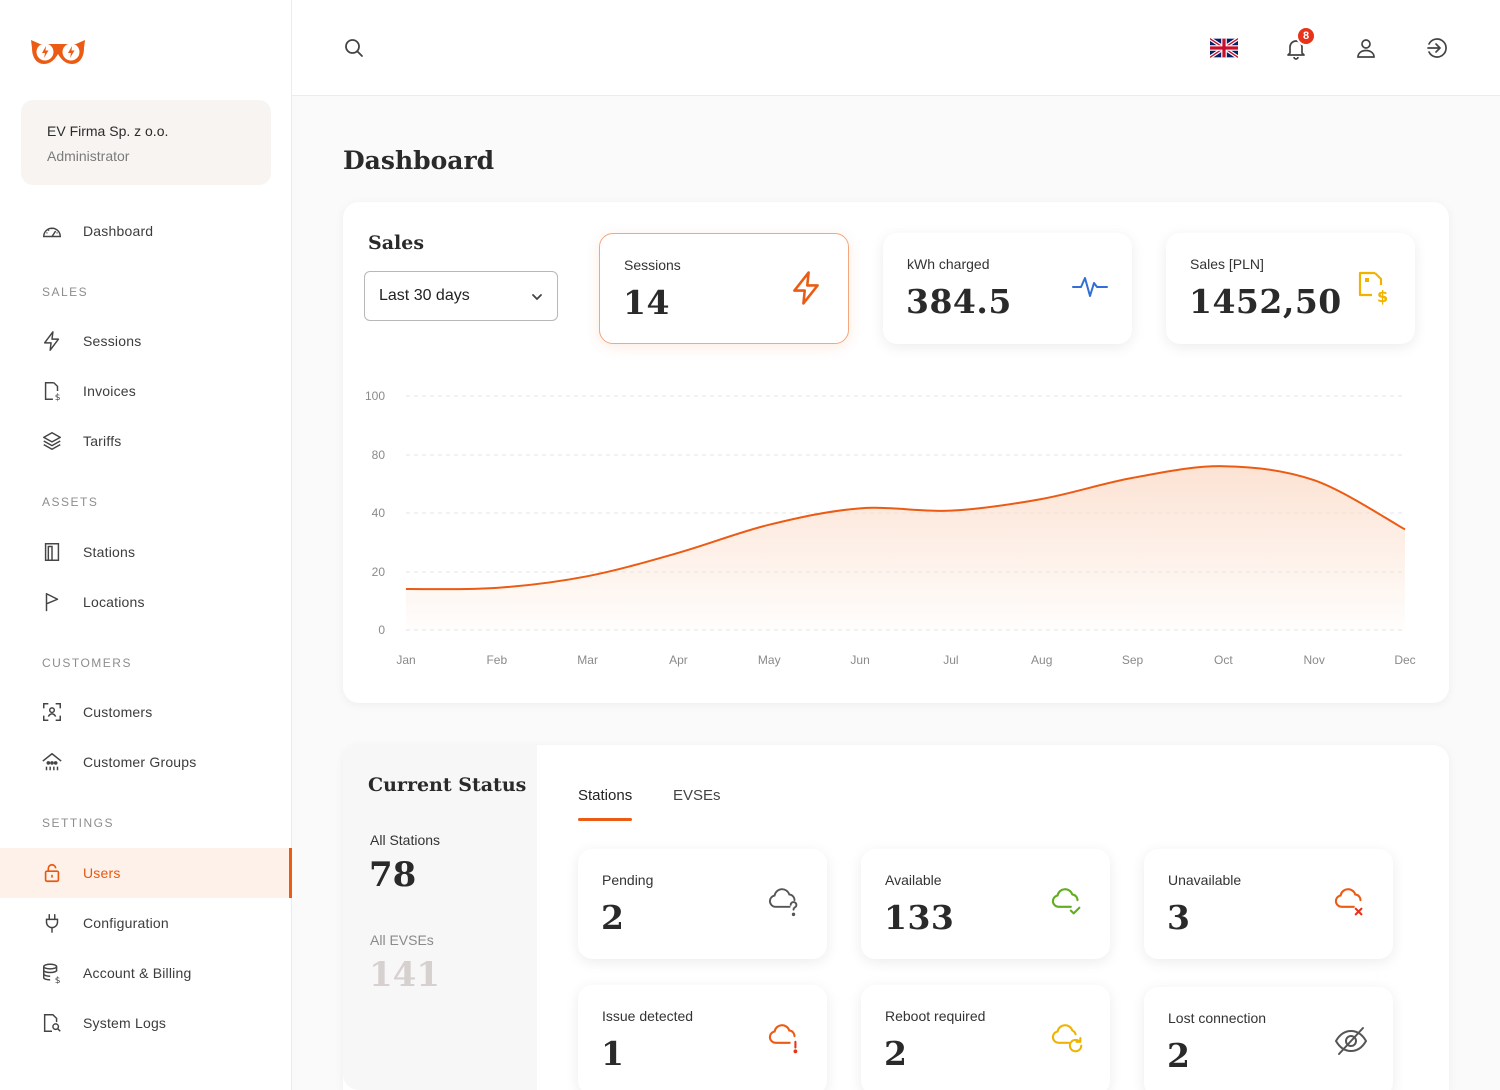  What do you see at coordinates (1265, 301) in the screenshot?
I see `stat-value: 1452,50` at bounding box center [1265, 301].